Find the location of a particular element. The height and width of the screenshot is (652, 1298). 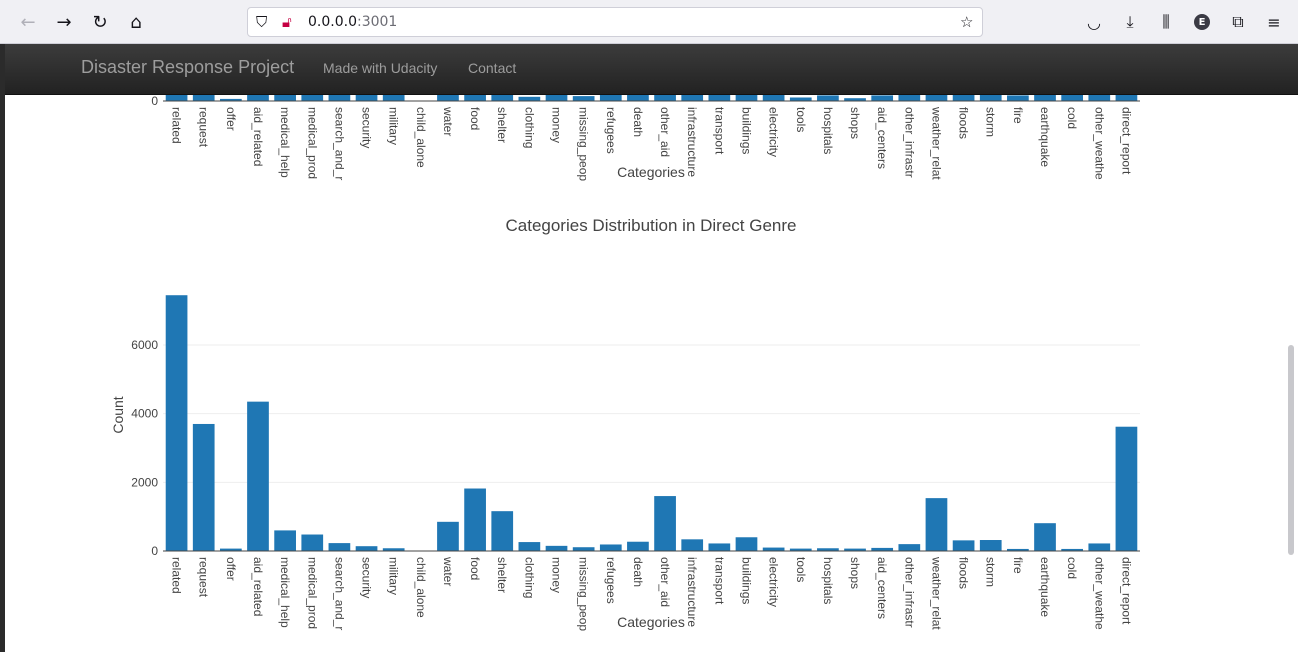

shield-icon: ⛉ is located at coordinates (262, 22).